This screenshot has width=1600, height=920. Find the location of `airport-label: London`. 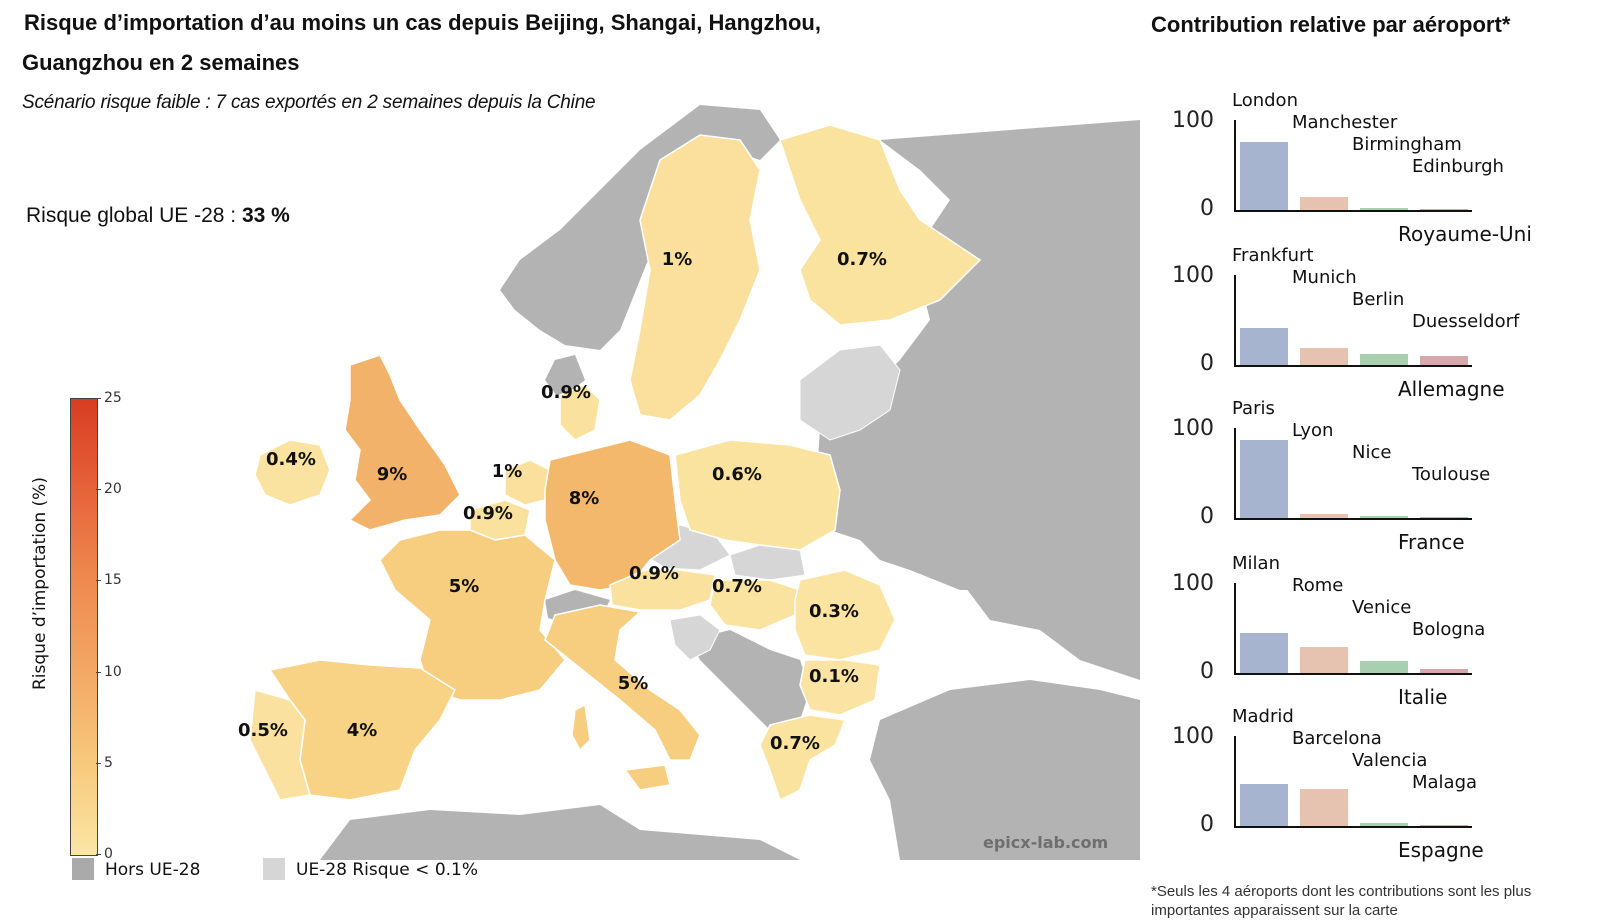

airport-label: London is located at coordinates (1265, 100).